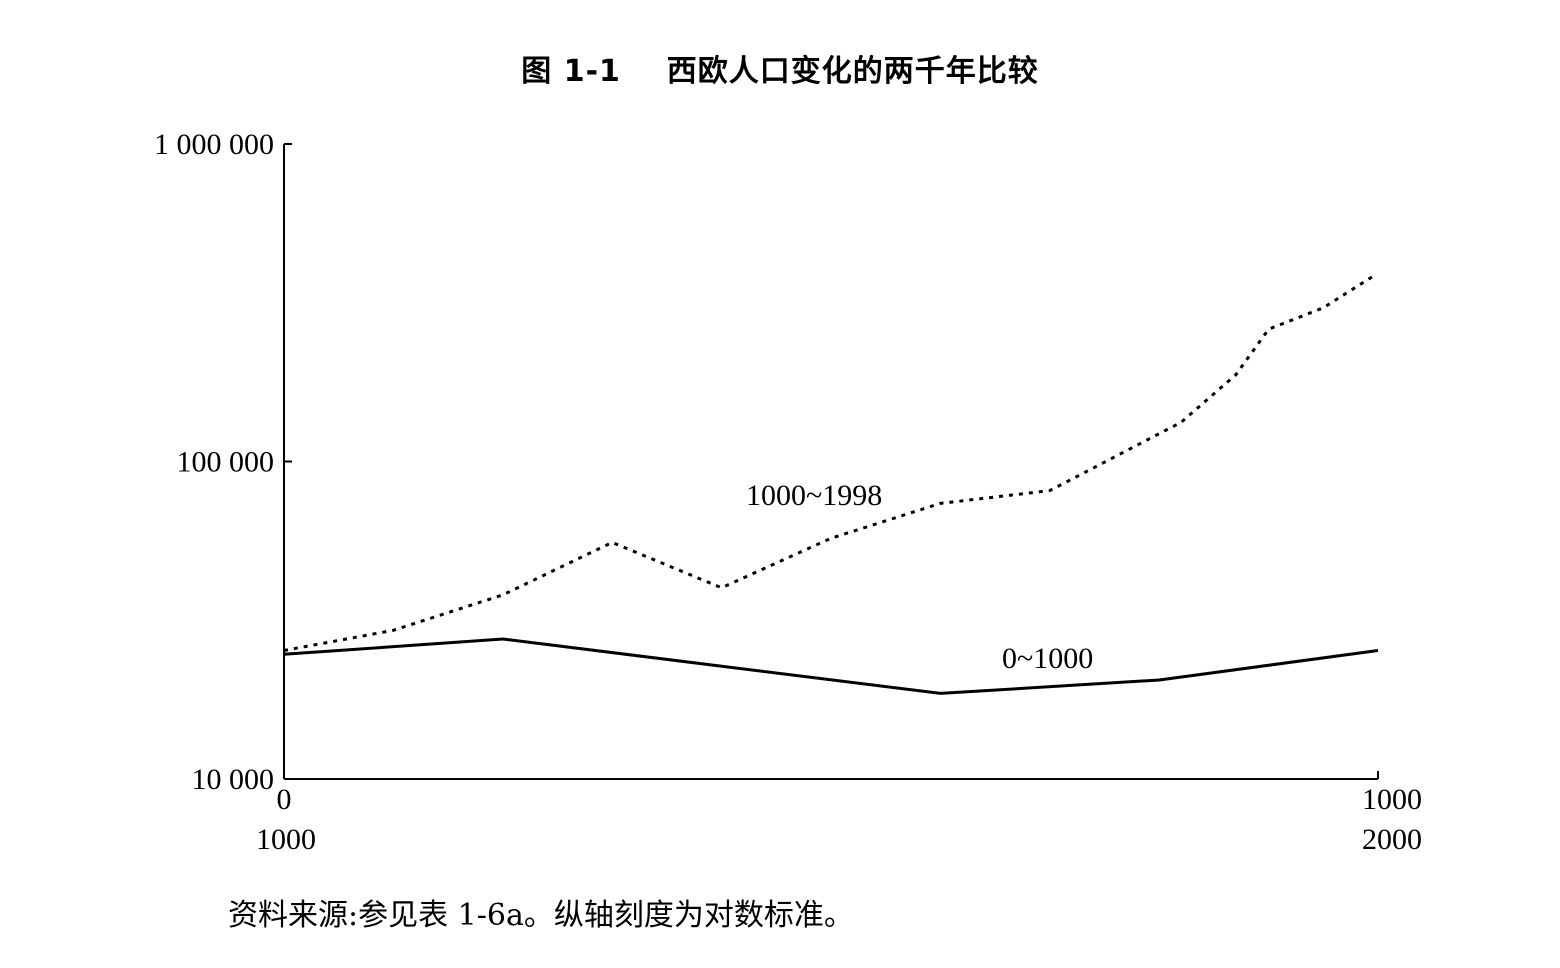 This screenshot has height=968, width=1560. Describe the element at coordinates (214, 144) in the screenshot. I see `y-tick-label: 1 000 000` at that location.